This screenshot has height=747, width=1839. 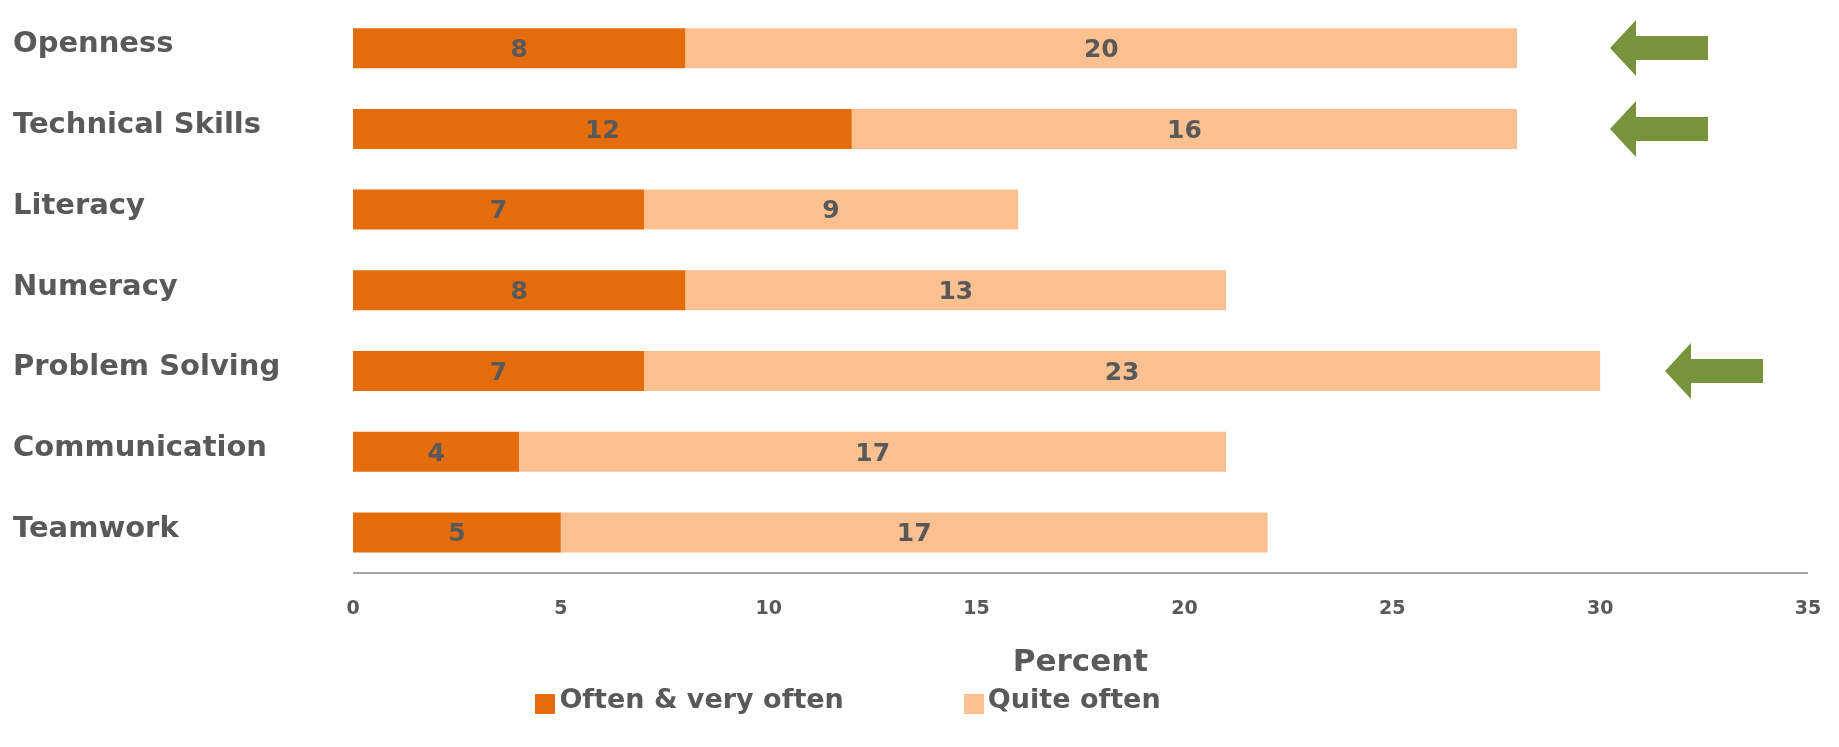 I want to click on x-tick-label: 0, so click(x=353, y=607).